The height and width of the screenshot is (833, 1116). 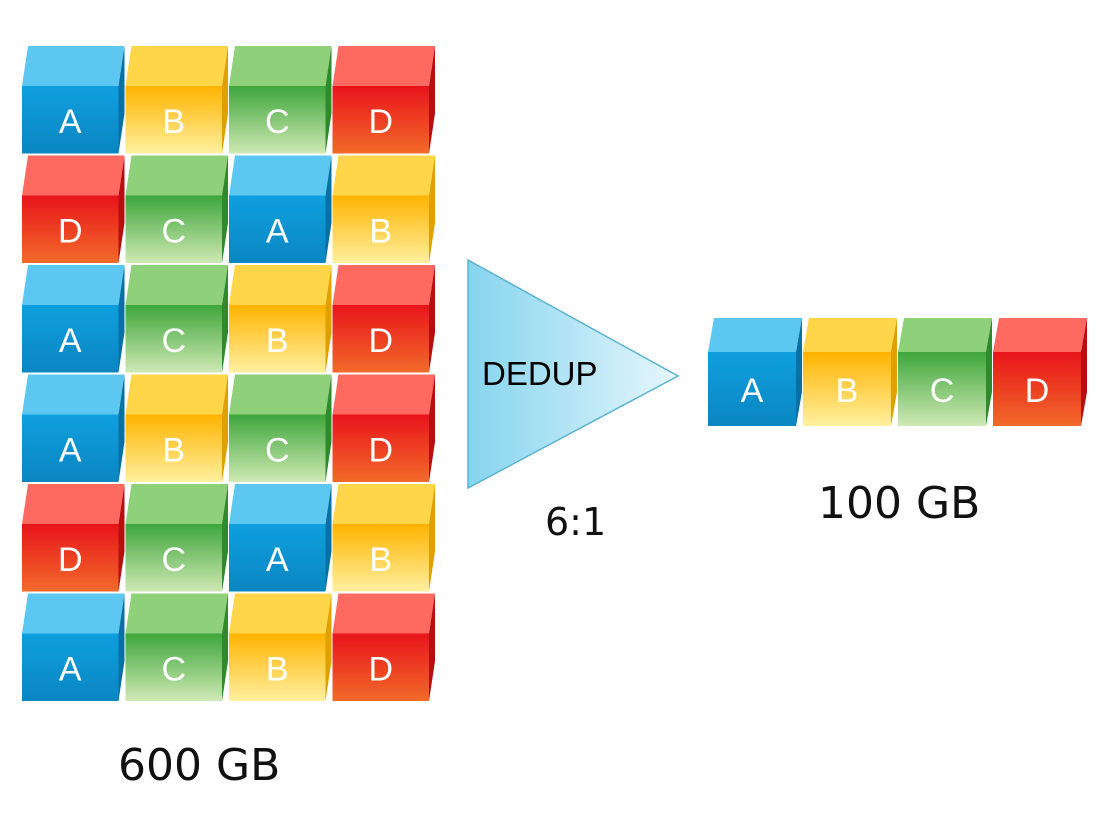 What do you see at coordinates (573, 374) in the screenshot?
I see `dedup-arrow-triangle` at bounding box center [573, 374].